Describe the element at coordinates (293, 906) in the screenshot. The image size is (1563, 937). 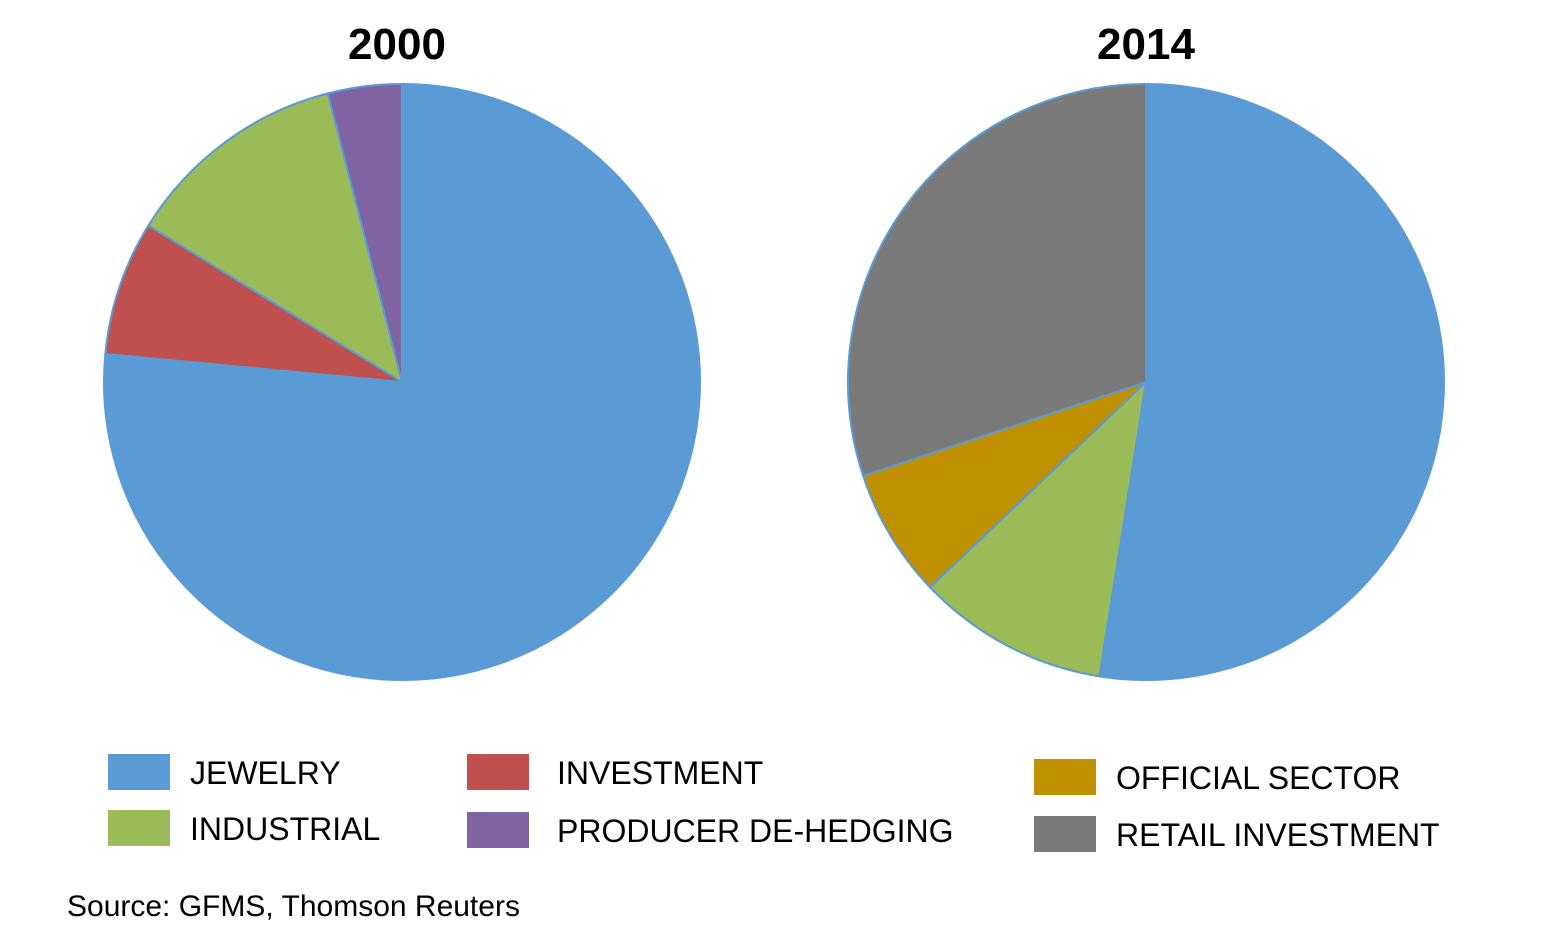
I see `source-note: Source: GFMS, Thomson Reuters` at that location.